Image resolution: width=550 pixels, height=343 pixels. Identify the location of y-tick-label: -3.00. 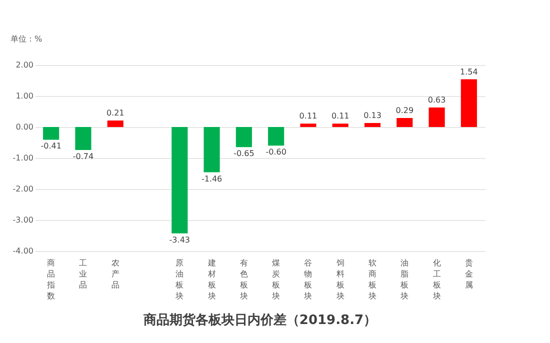
(23, 220).